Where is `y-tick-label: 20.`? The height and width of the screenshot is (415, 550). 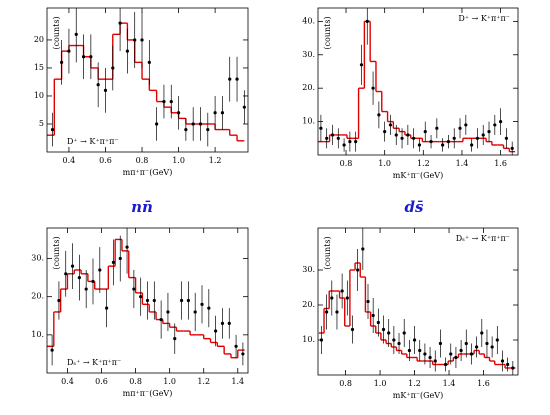
y-tick-label: 20. is located at coordinates (308, 304).